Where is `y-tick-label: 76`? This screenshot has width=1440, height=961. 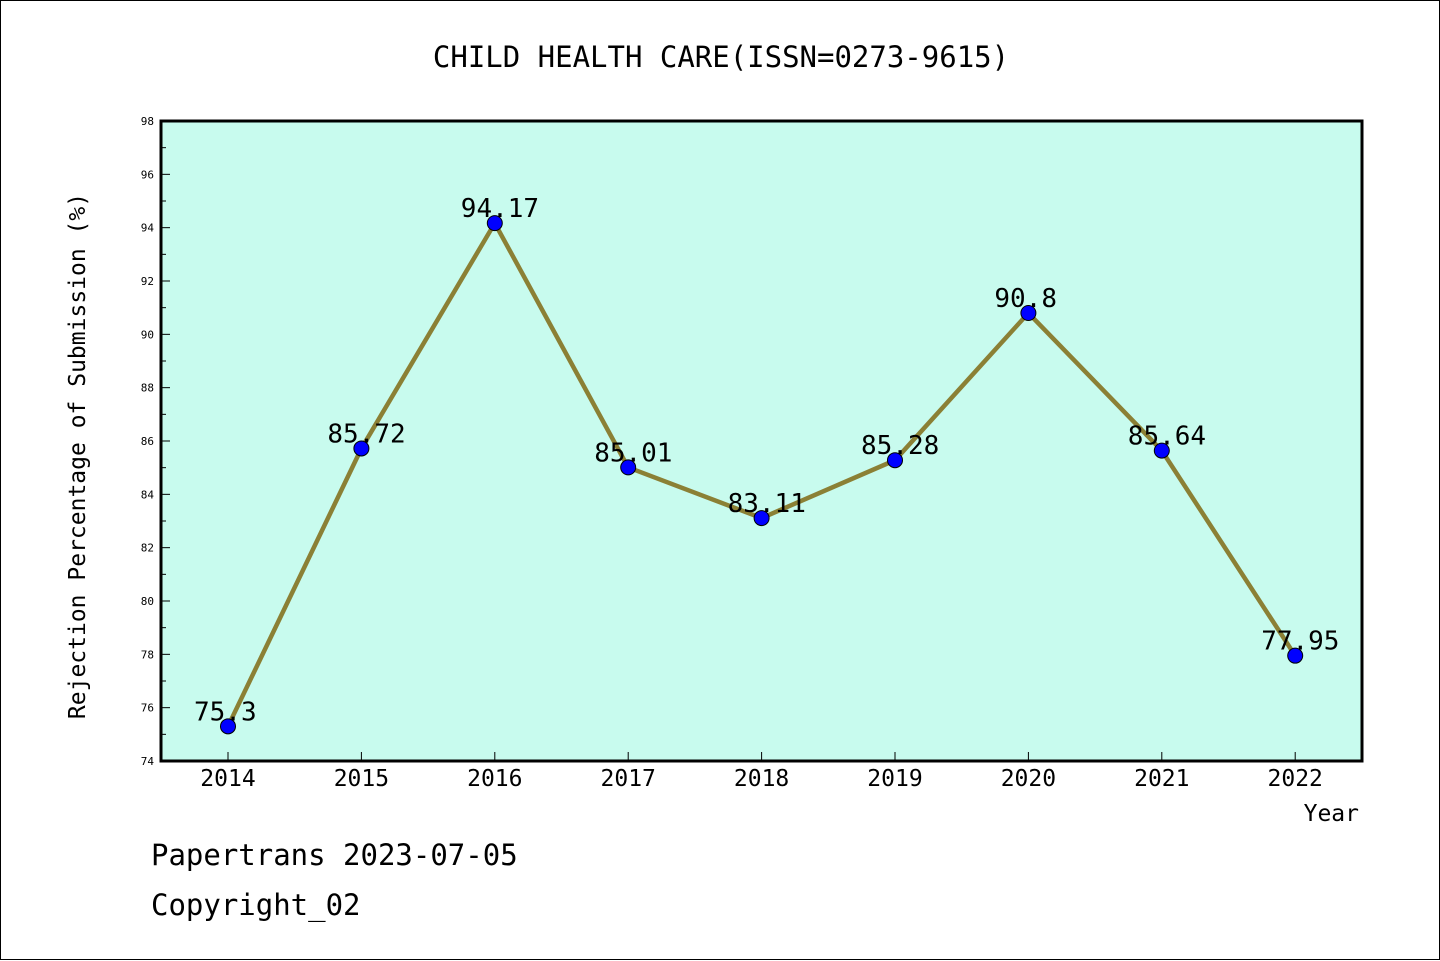
y-tick-label: 76 is located at coordinates (147, 708).